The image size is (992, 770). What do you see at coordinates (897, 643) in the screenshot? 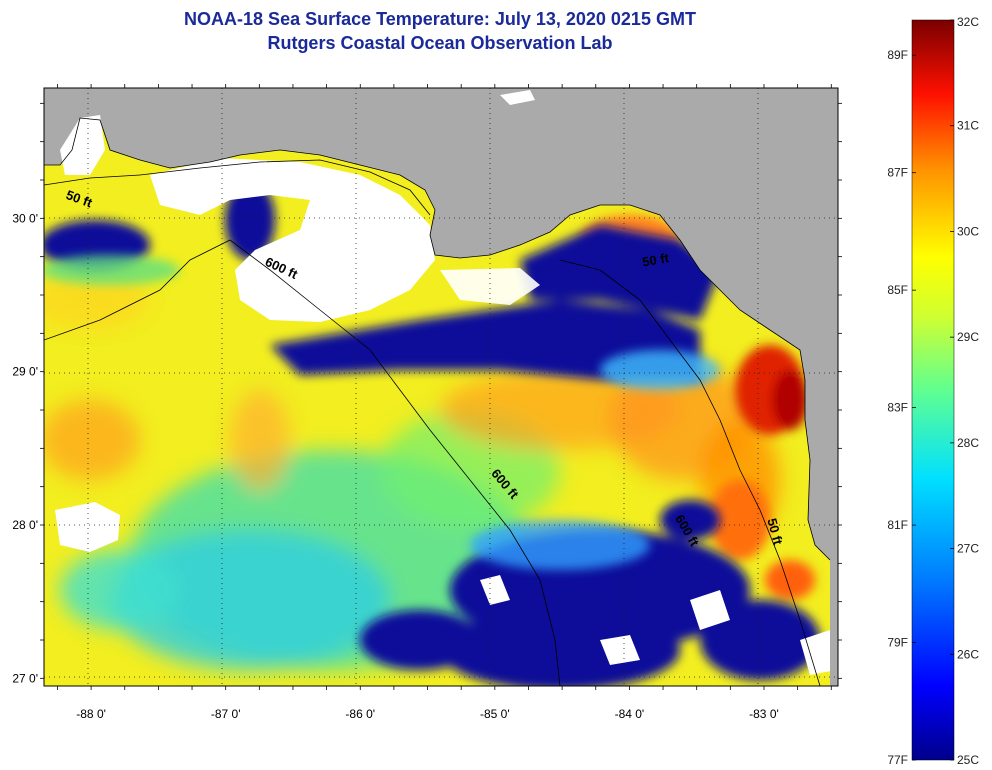
I see `colorbar-fahrenheit-label: 79F` at bounding box center [897, 643].